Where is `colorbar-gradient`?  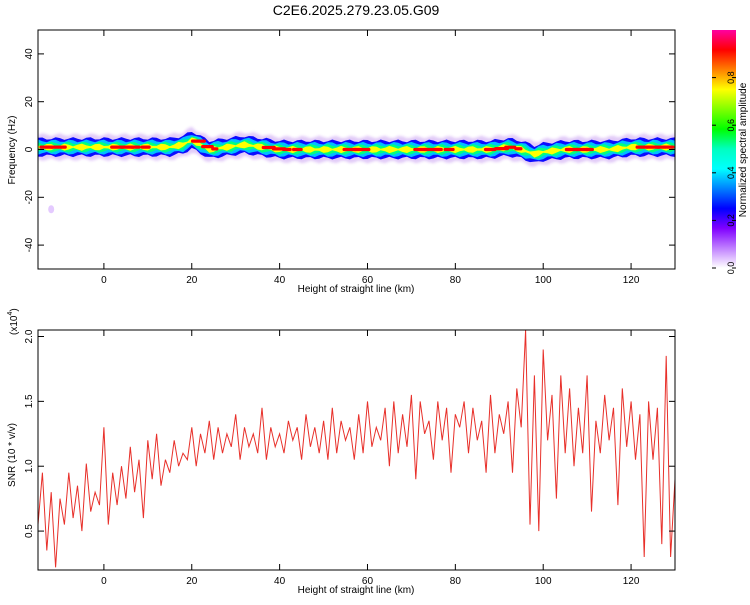
colorbar-gradient is located at coordinates (724, 149).